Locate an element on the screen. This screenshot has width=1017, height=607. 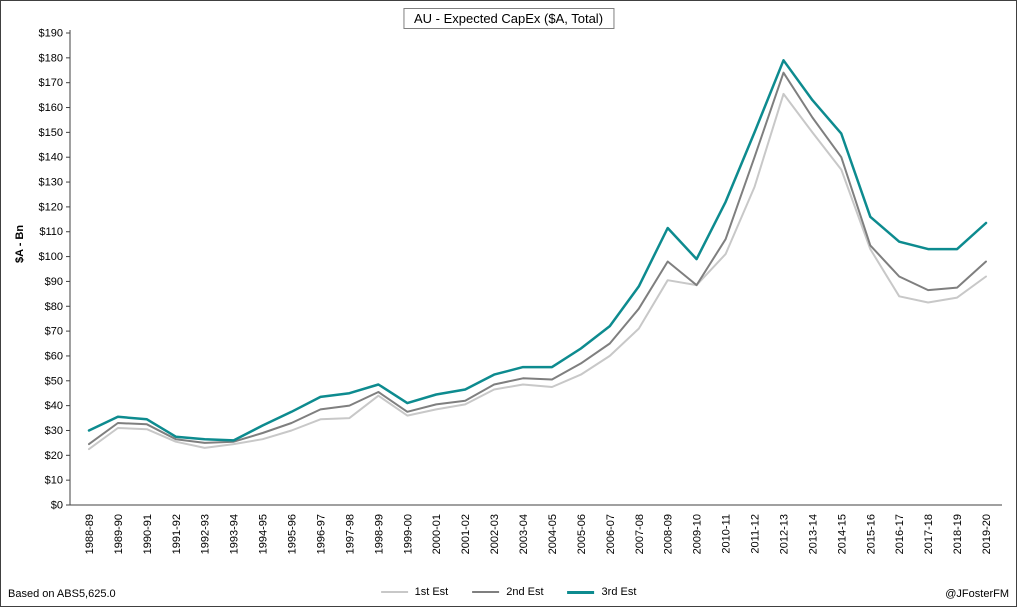
y-tick-label: $30 is located at coordinates (54, 431).